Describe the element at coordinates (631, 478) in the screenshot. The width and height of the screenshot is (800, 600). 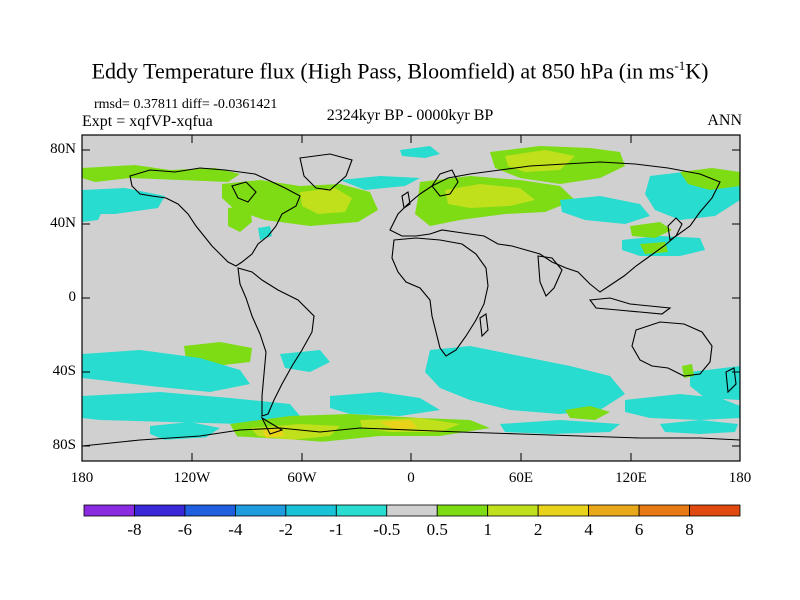
I see `lon-label-120e: 120E` at that location.